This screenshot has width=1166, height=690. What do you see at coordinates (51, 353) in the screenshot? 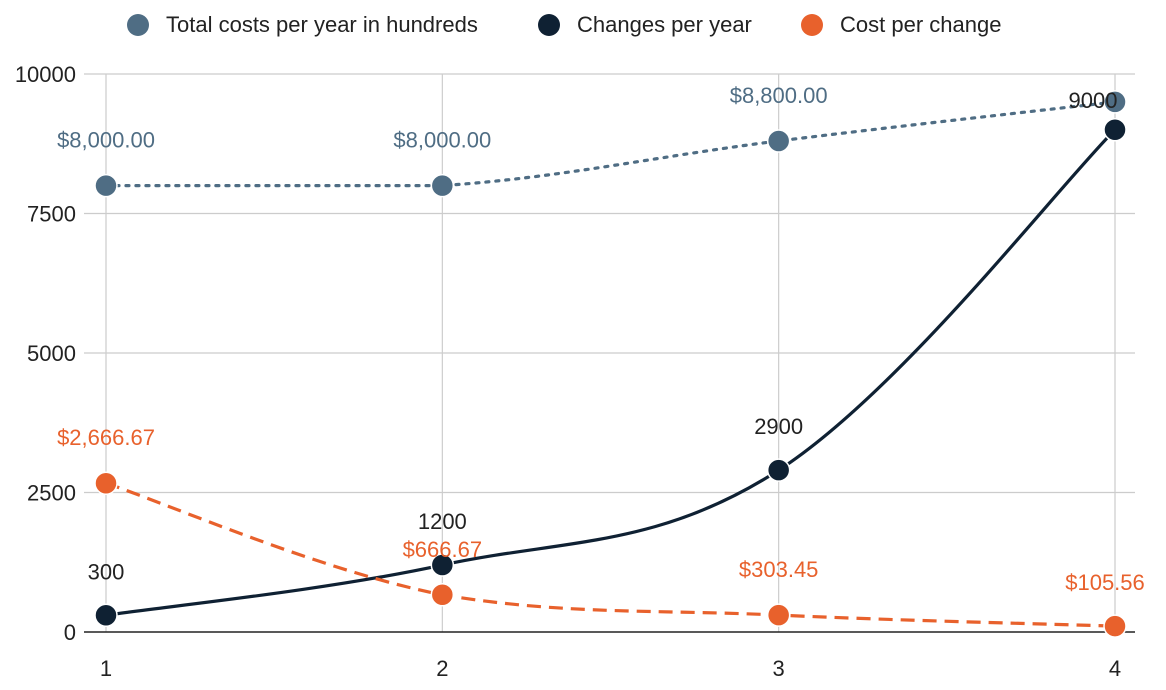
I see `y-tick-label: 5000` at bounding box center [51, 353].